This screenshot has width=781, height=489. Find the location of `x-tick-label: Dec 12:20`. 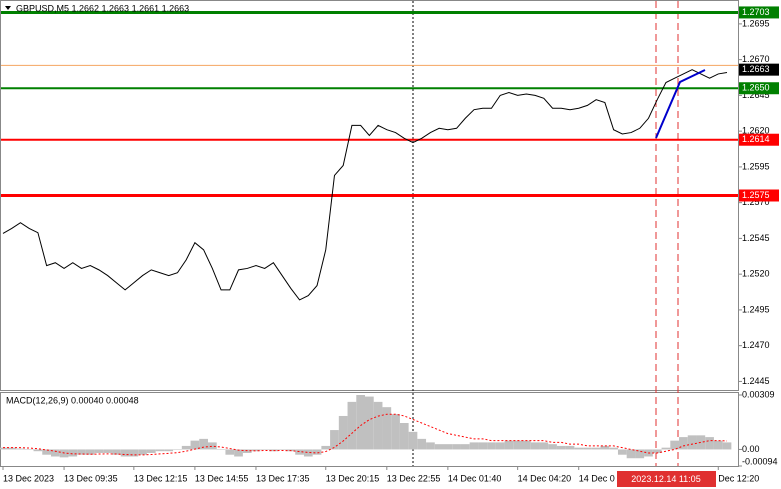

x-tick-label: Dec 12:20 is located at coordinates (738, 478).